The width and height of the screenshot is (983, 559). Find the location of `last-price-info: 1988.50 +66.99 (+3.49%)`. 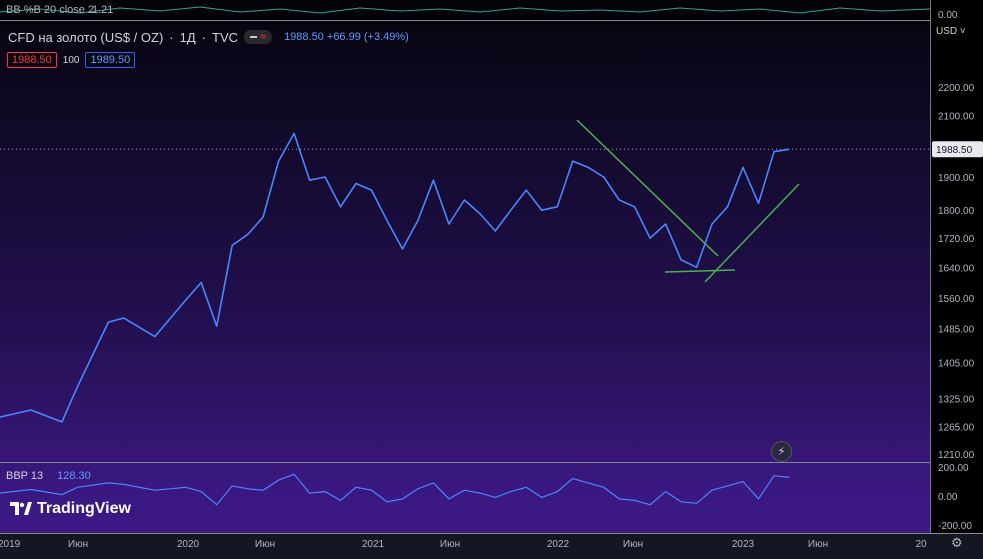

last-price-info: 1988.50 +66.99 (+3.49%) is located at coordinates (346, 37).